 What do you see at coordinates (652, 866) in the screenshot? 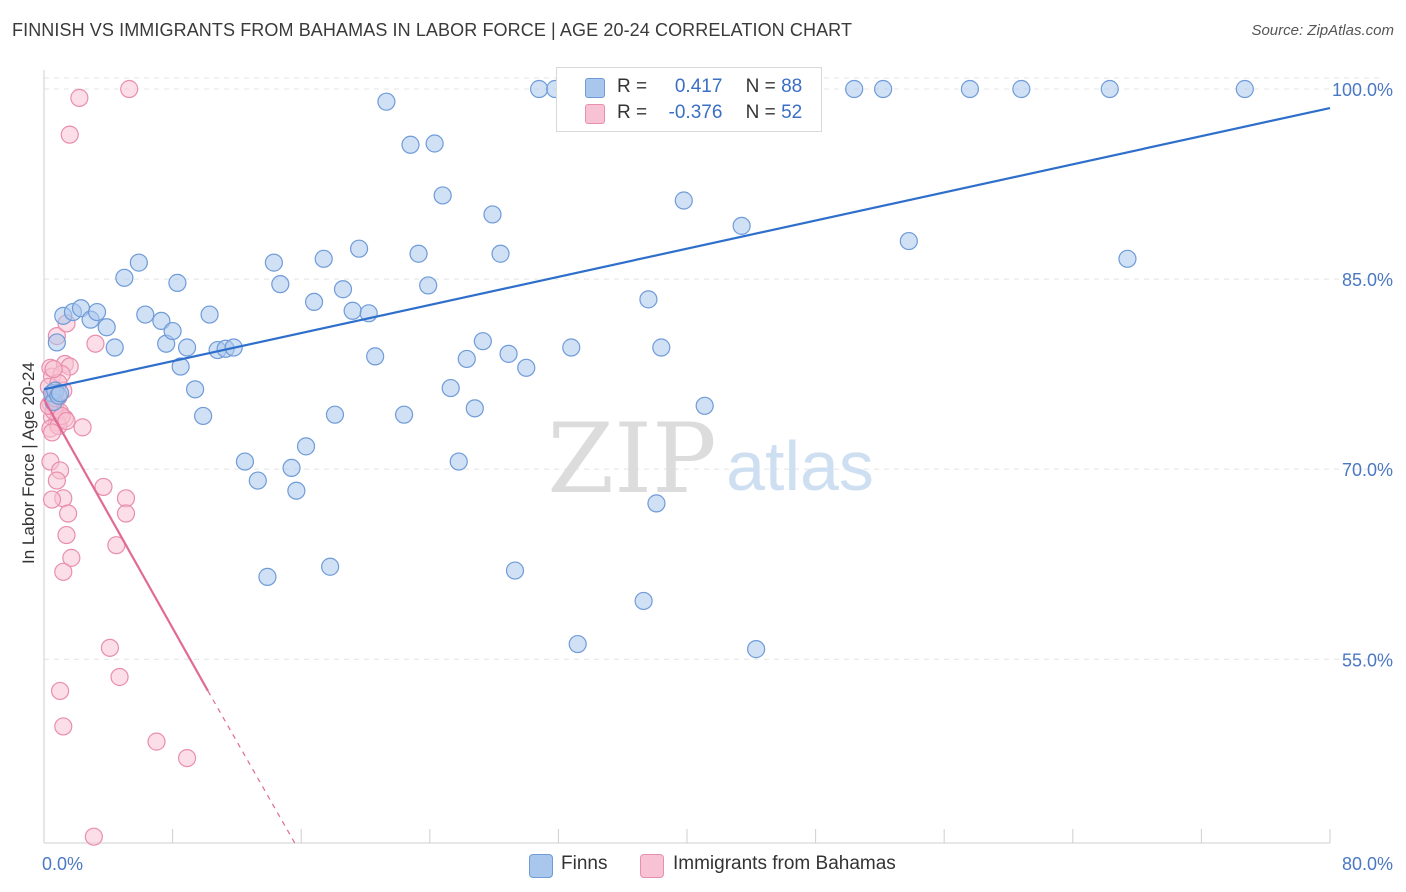
I see `series-swatch-bahamas` at bounding box center [652, 866].